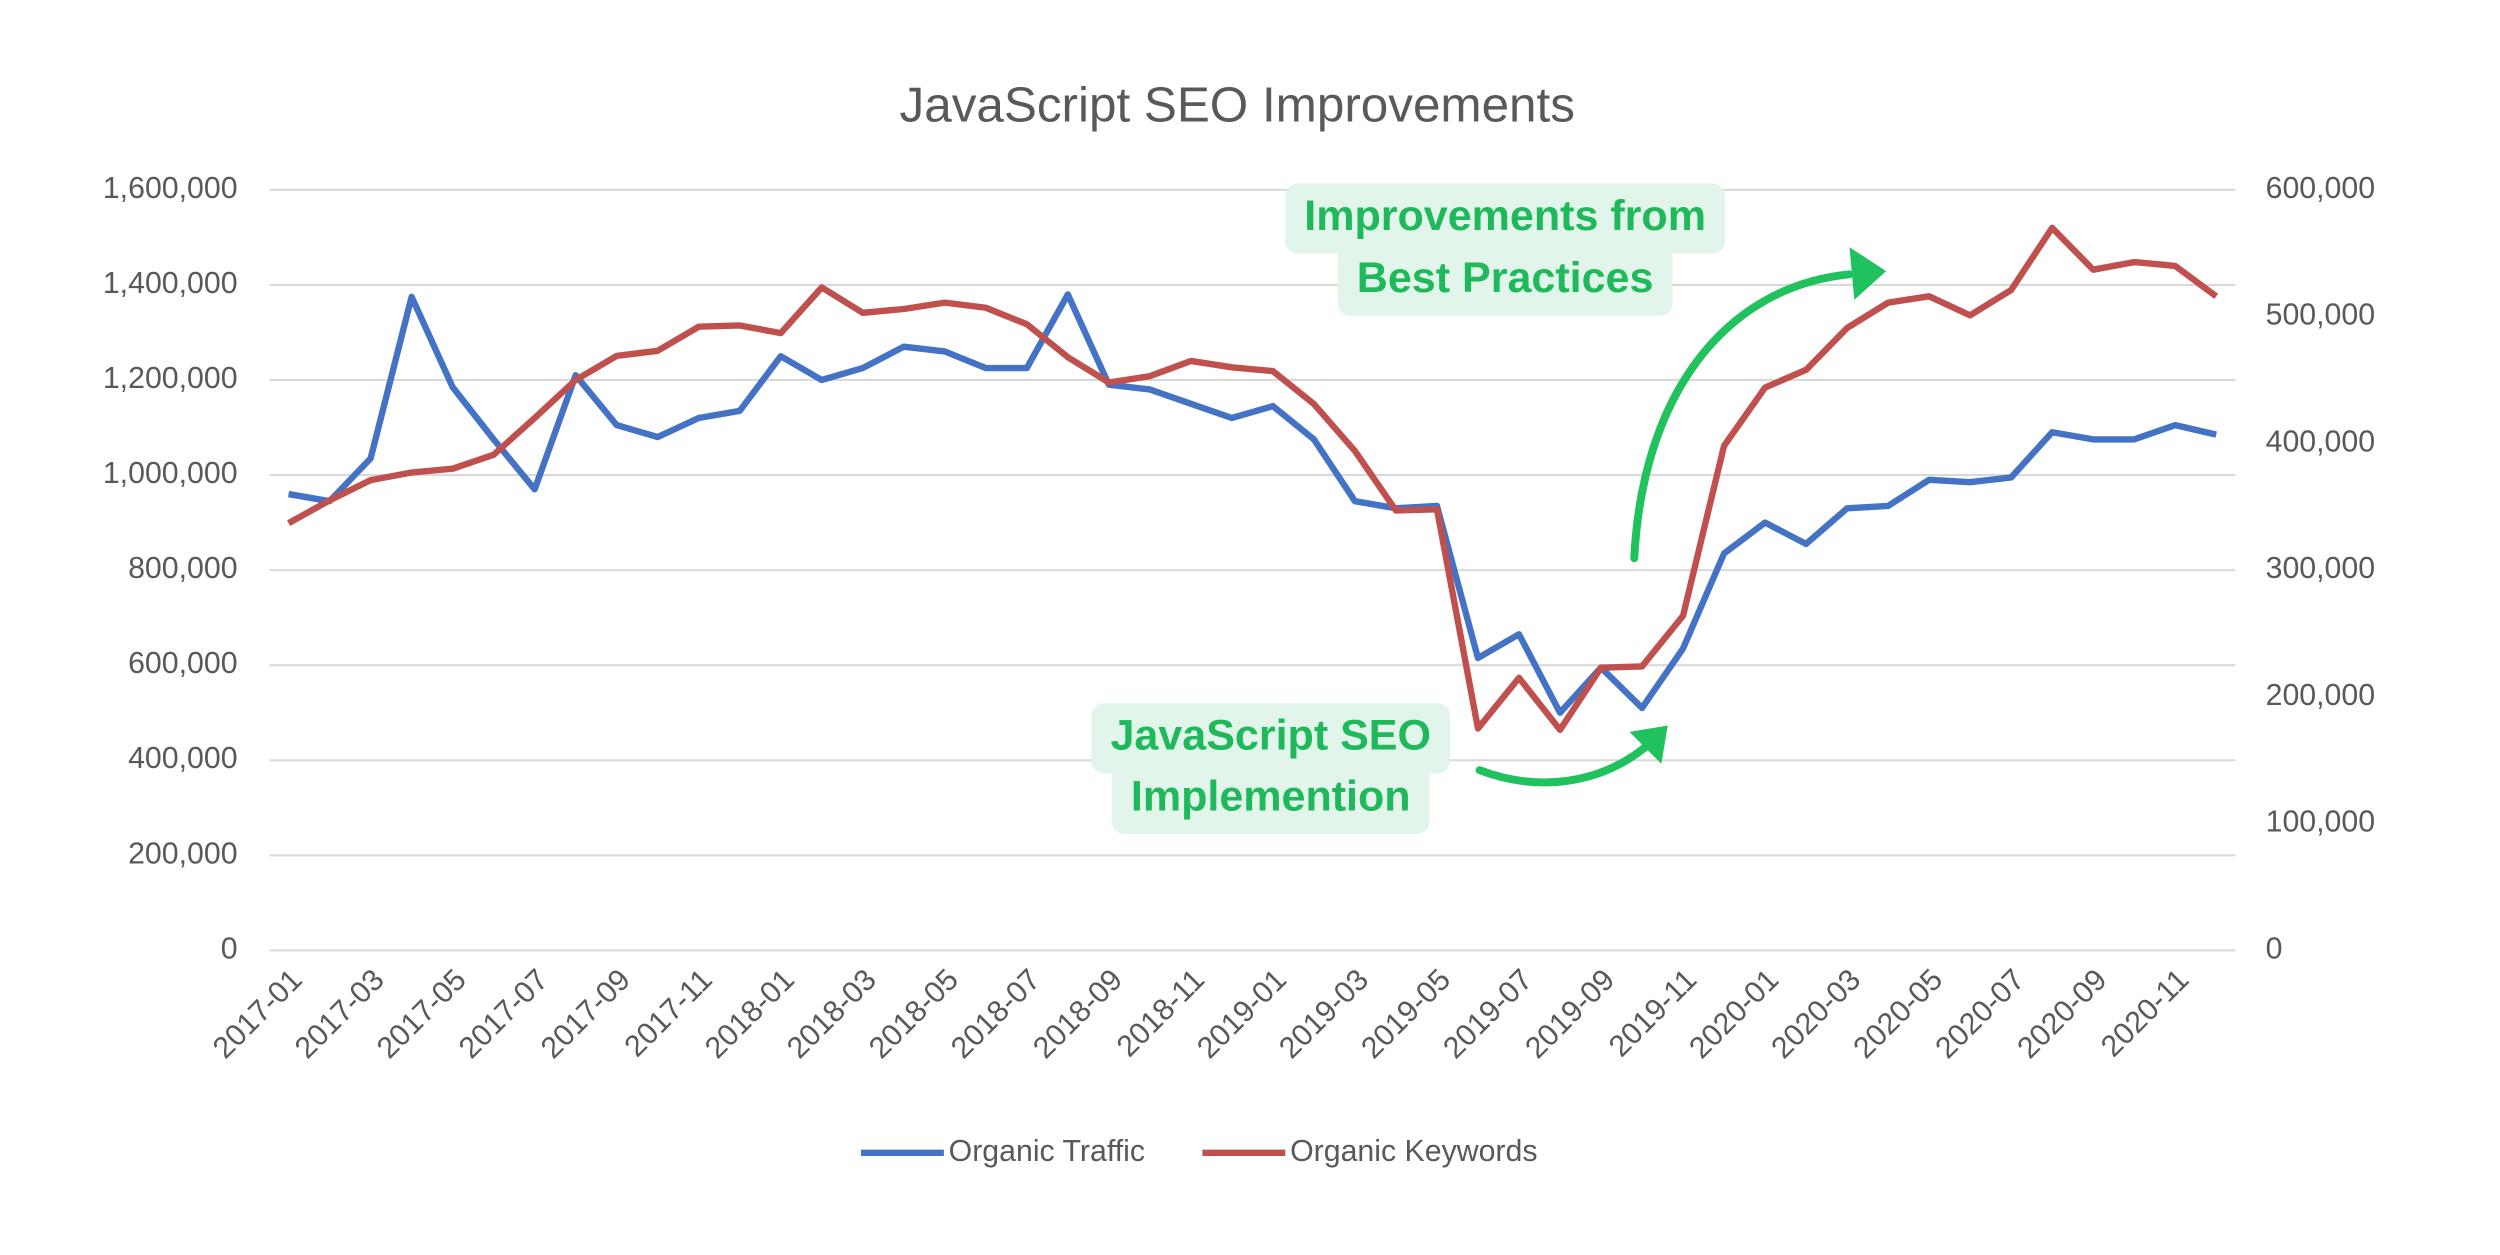 The width and height of the screenshot is (2500, 1255). What do you see at coordinates (1734, 1014) in the screenshot?
I see `x-tick-label: 2020-01` at bounding box center [1734, 1014].